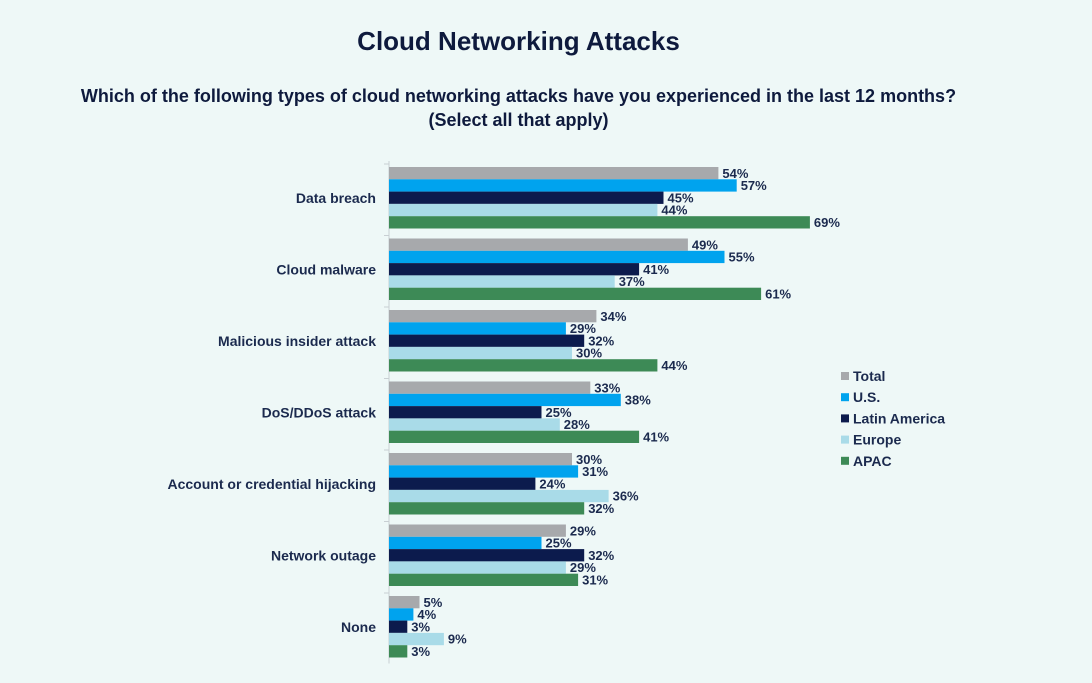  Describe the element at coordinates (502, 281) in the screenshot. I see `bar-cloud-malware-europe` at that location.